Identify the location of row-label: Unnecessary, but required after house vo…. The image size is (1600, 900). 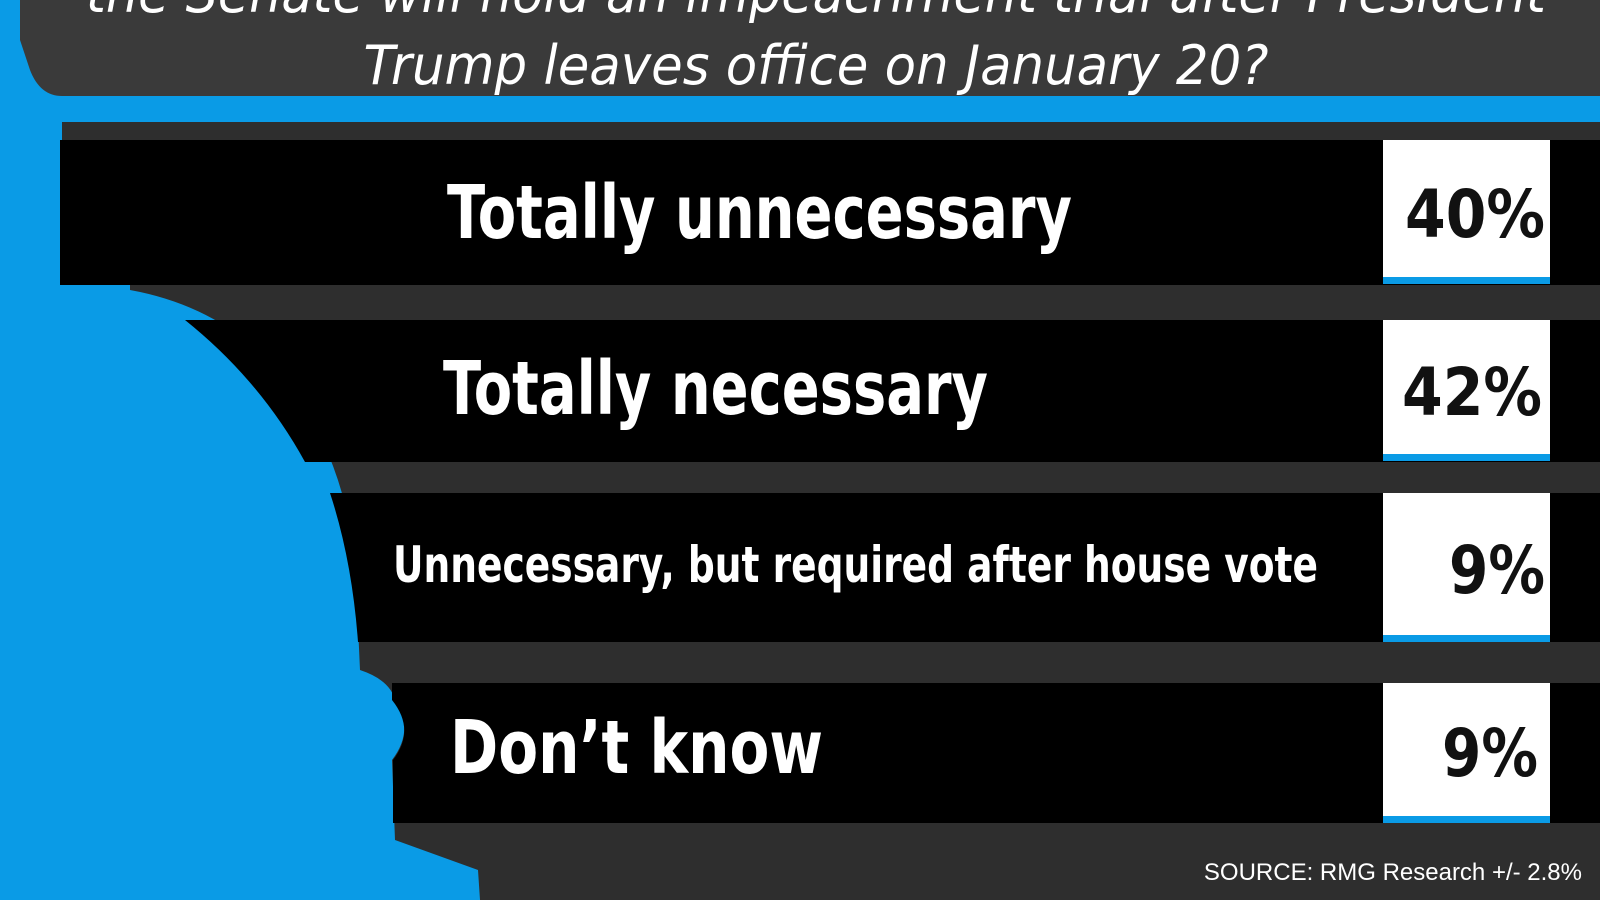
(855, 565).